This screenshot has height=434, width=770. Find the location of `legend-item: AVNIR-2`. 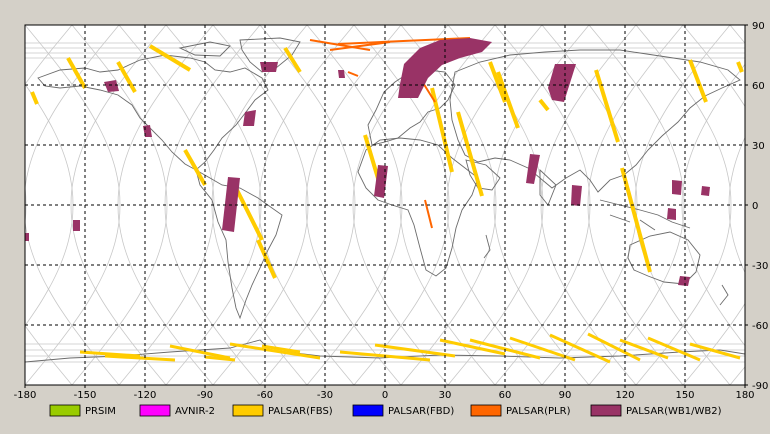

legend-item: AVNIR-2 is located at coordinates (177, 410).